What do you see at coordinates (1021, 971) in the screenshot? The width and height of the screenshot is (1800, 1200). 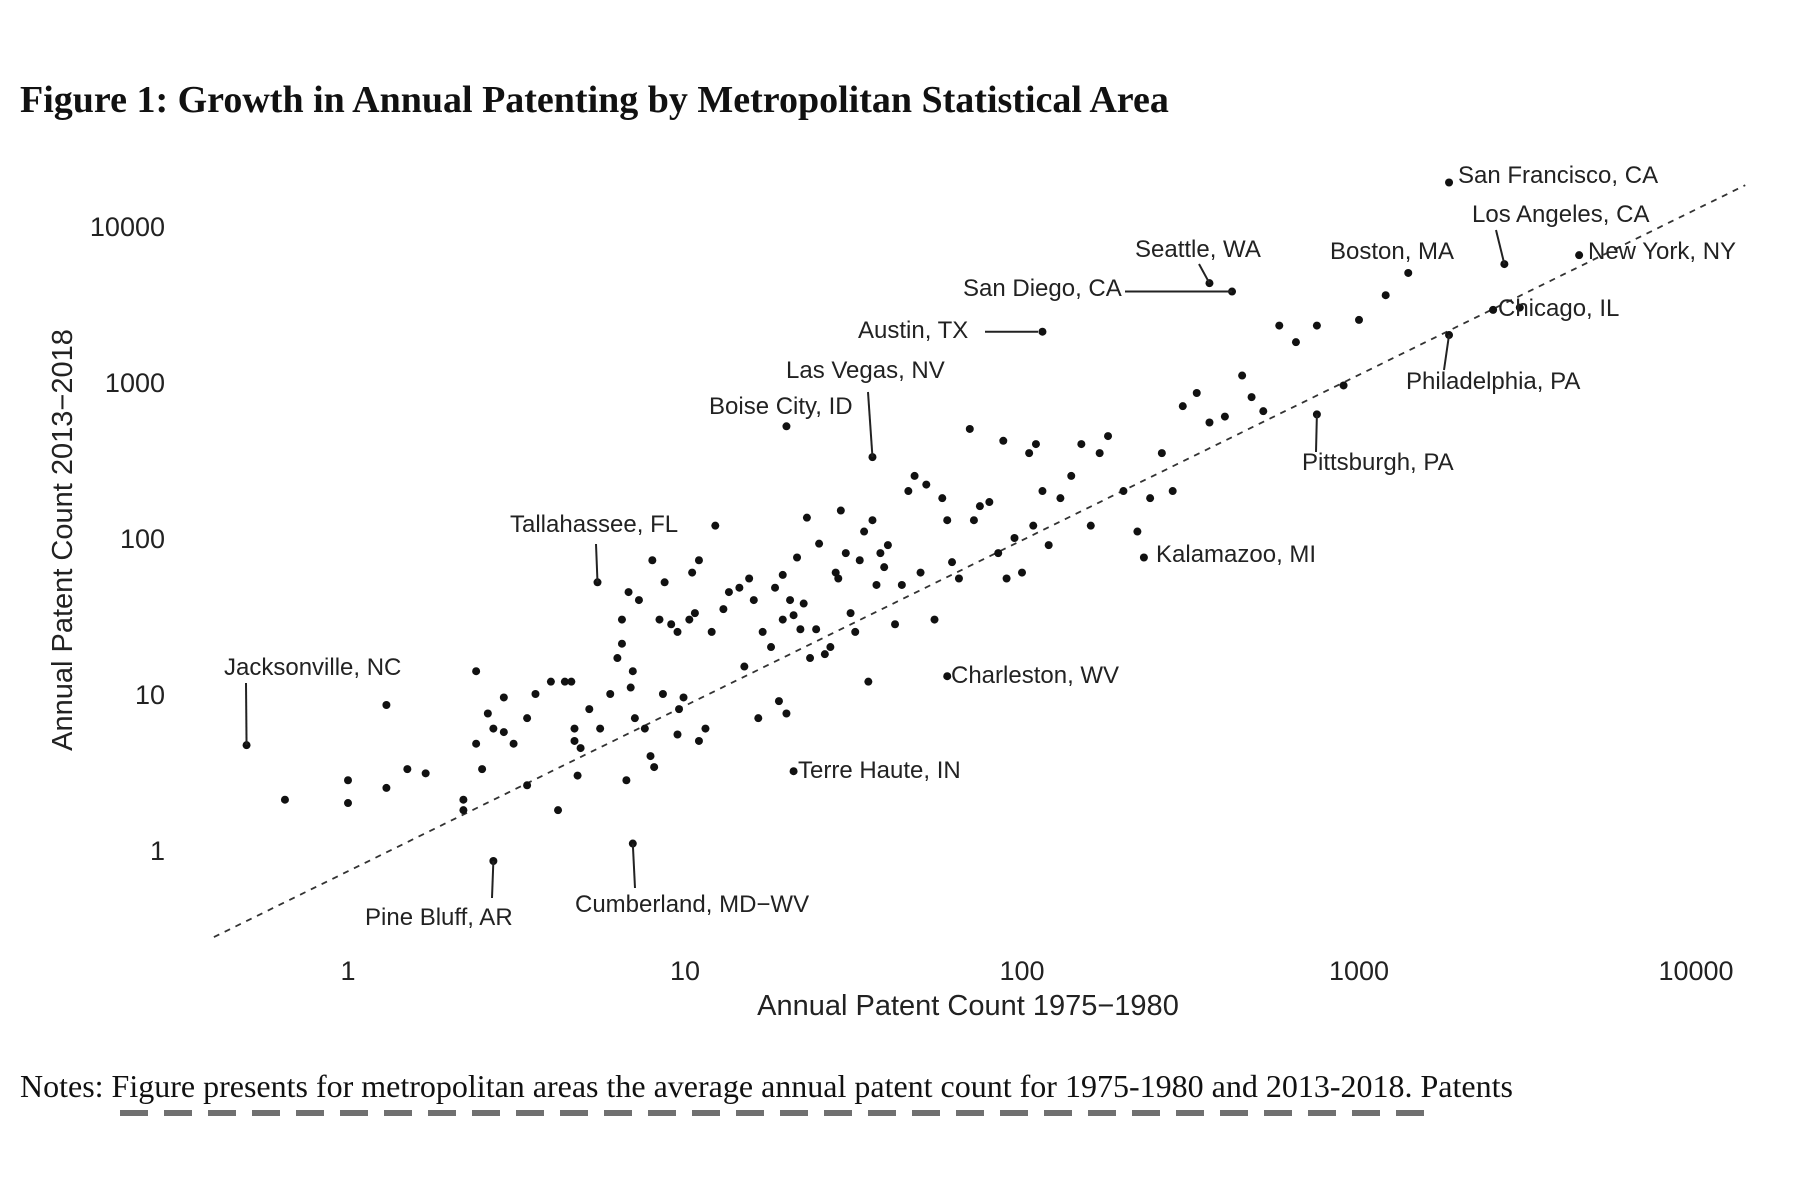 I see `x-tick-label: 100` at bounding box center [1021, 971].